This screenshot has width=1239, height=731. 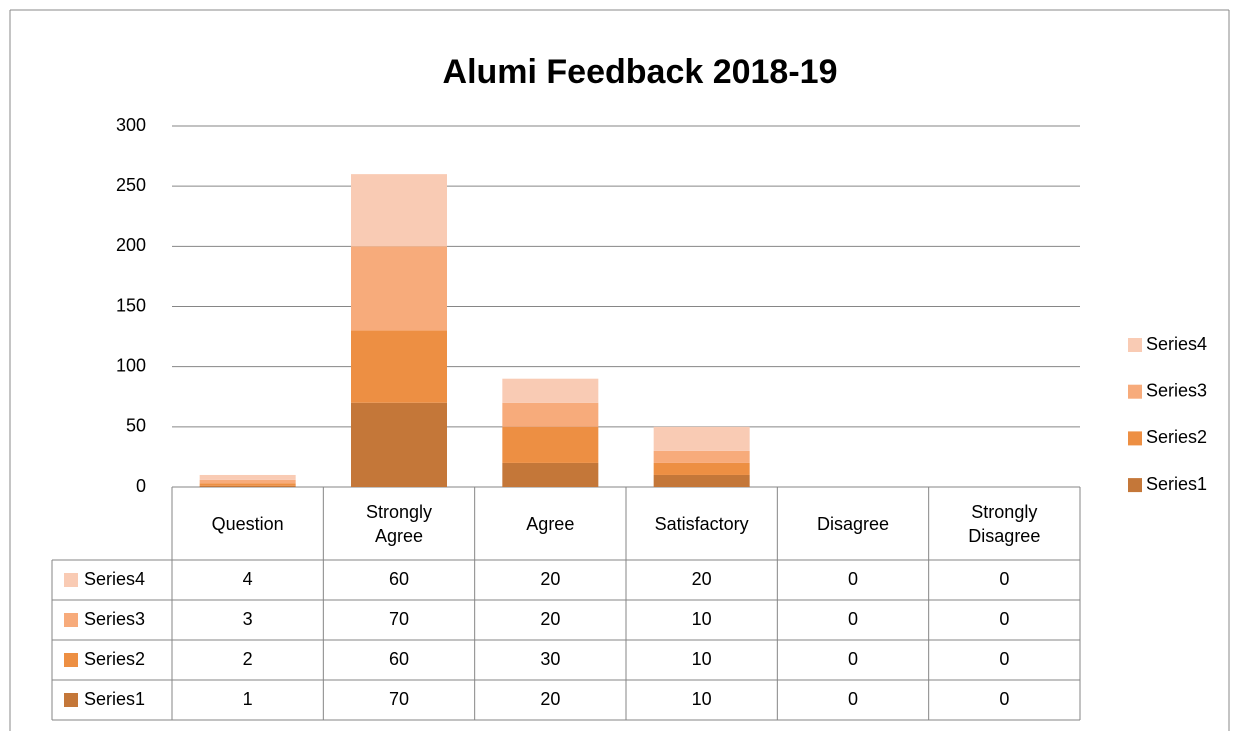 I want to click on x-tick-label: Strongly Agree, so click(x=399, y=523).